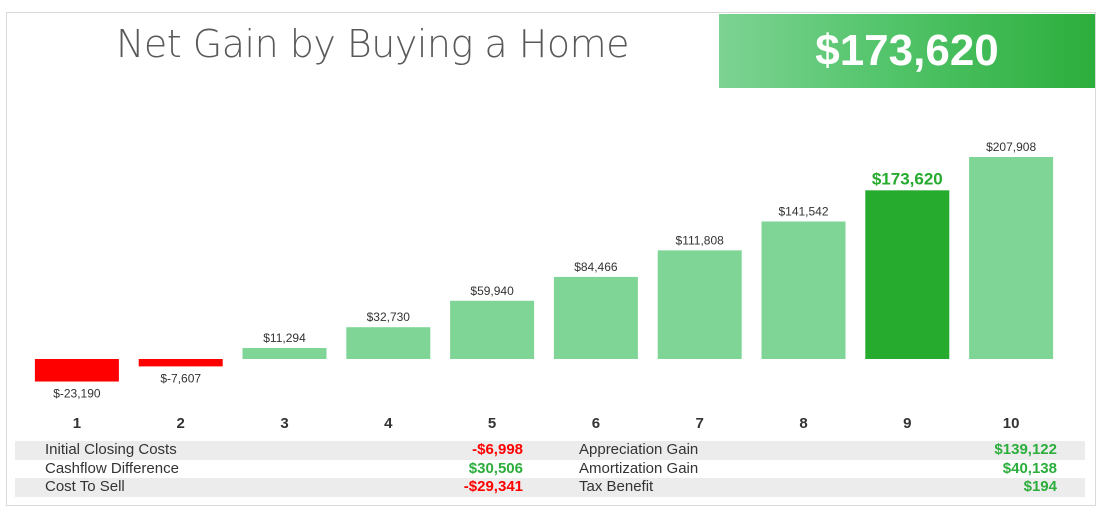  What do you see at coordinates (493, 486) in the screenshot?
I see `summary-left-value: -$29,341` at bounding box center [493, 486].